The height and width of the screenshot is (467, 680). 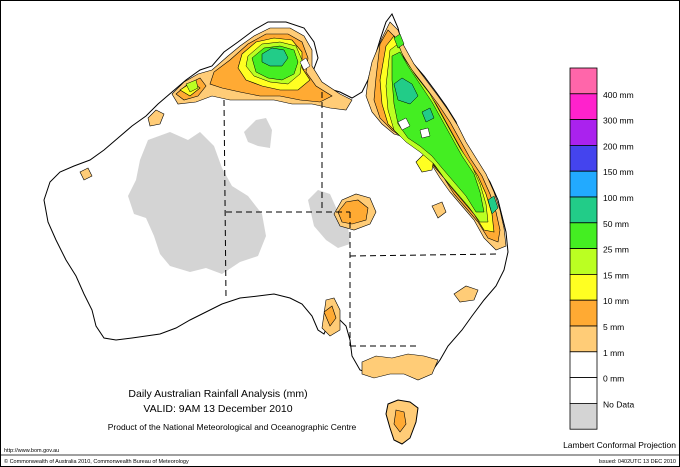 I want to click on legend-label: 400 mm, so click(x=618, y=95).